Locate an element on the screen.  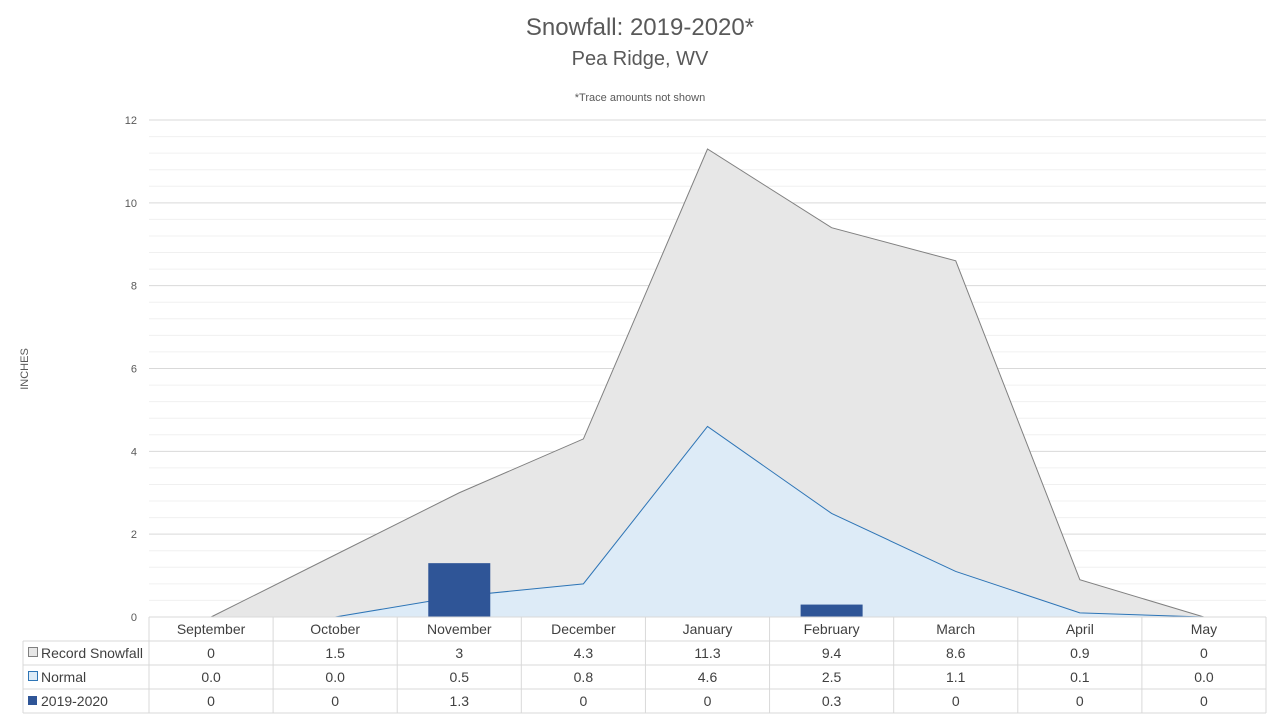
table-cell: 0.5 is located at coordinates (460, 677).